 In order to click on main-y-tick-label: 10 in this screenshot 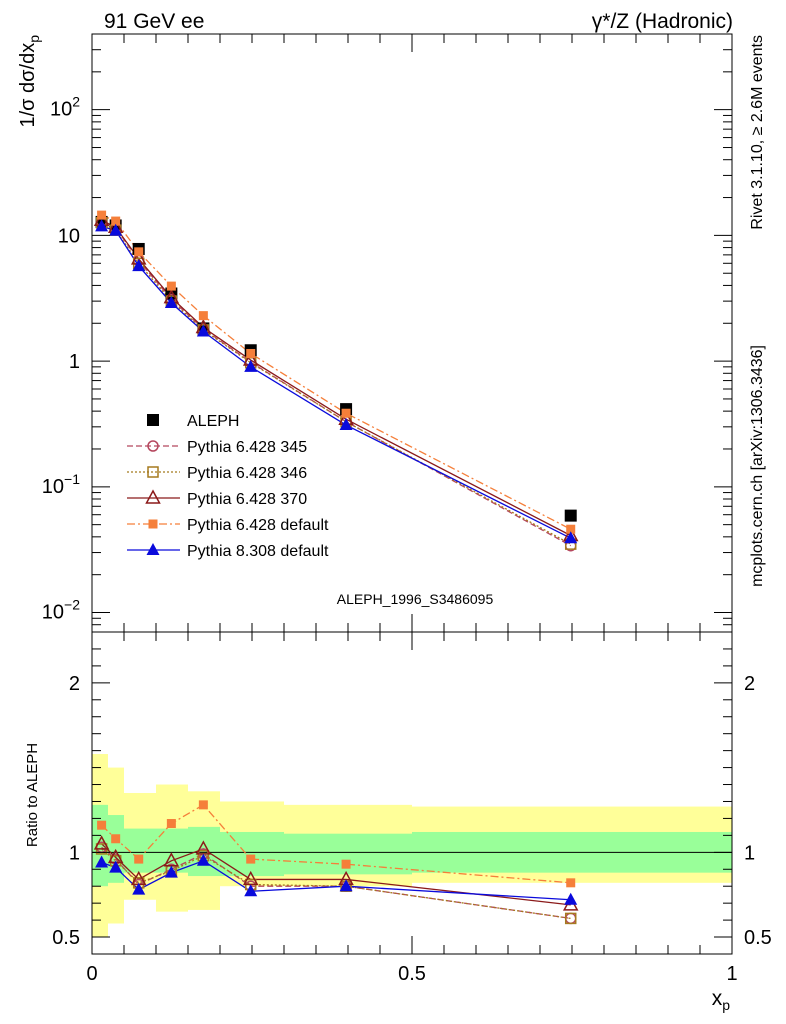, I will do `click(69, 236)`.